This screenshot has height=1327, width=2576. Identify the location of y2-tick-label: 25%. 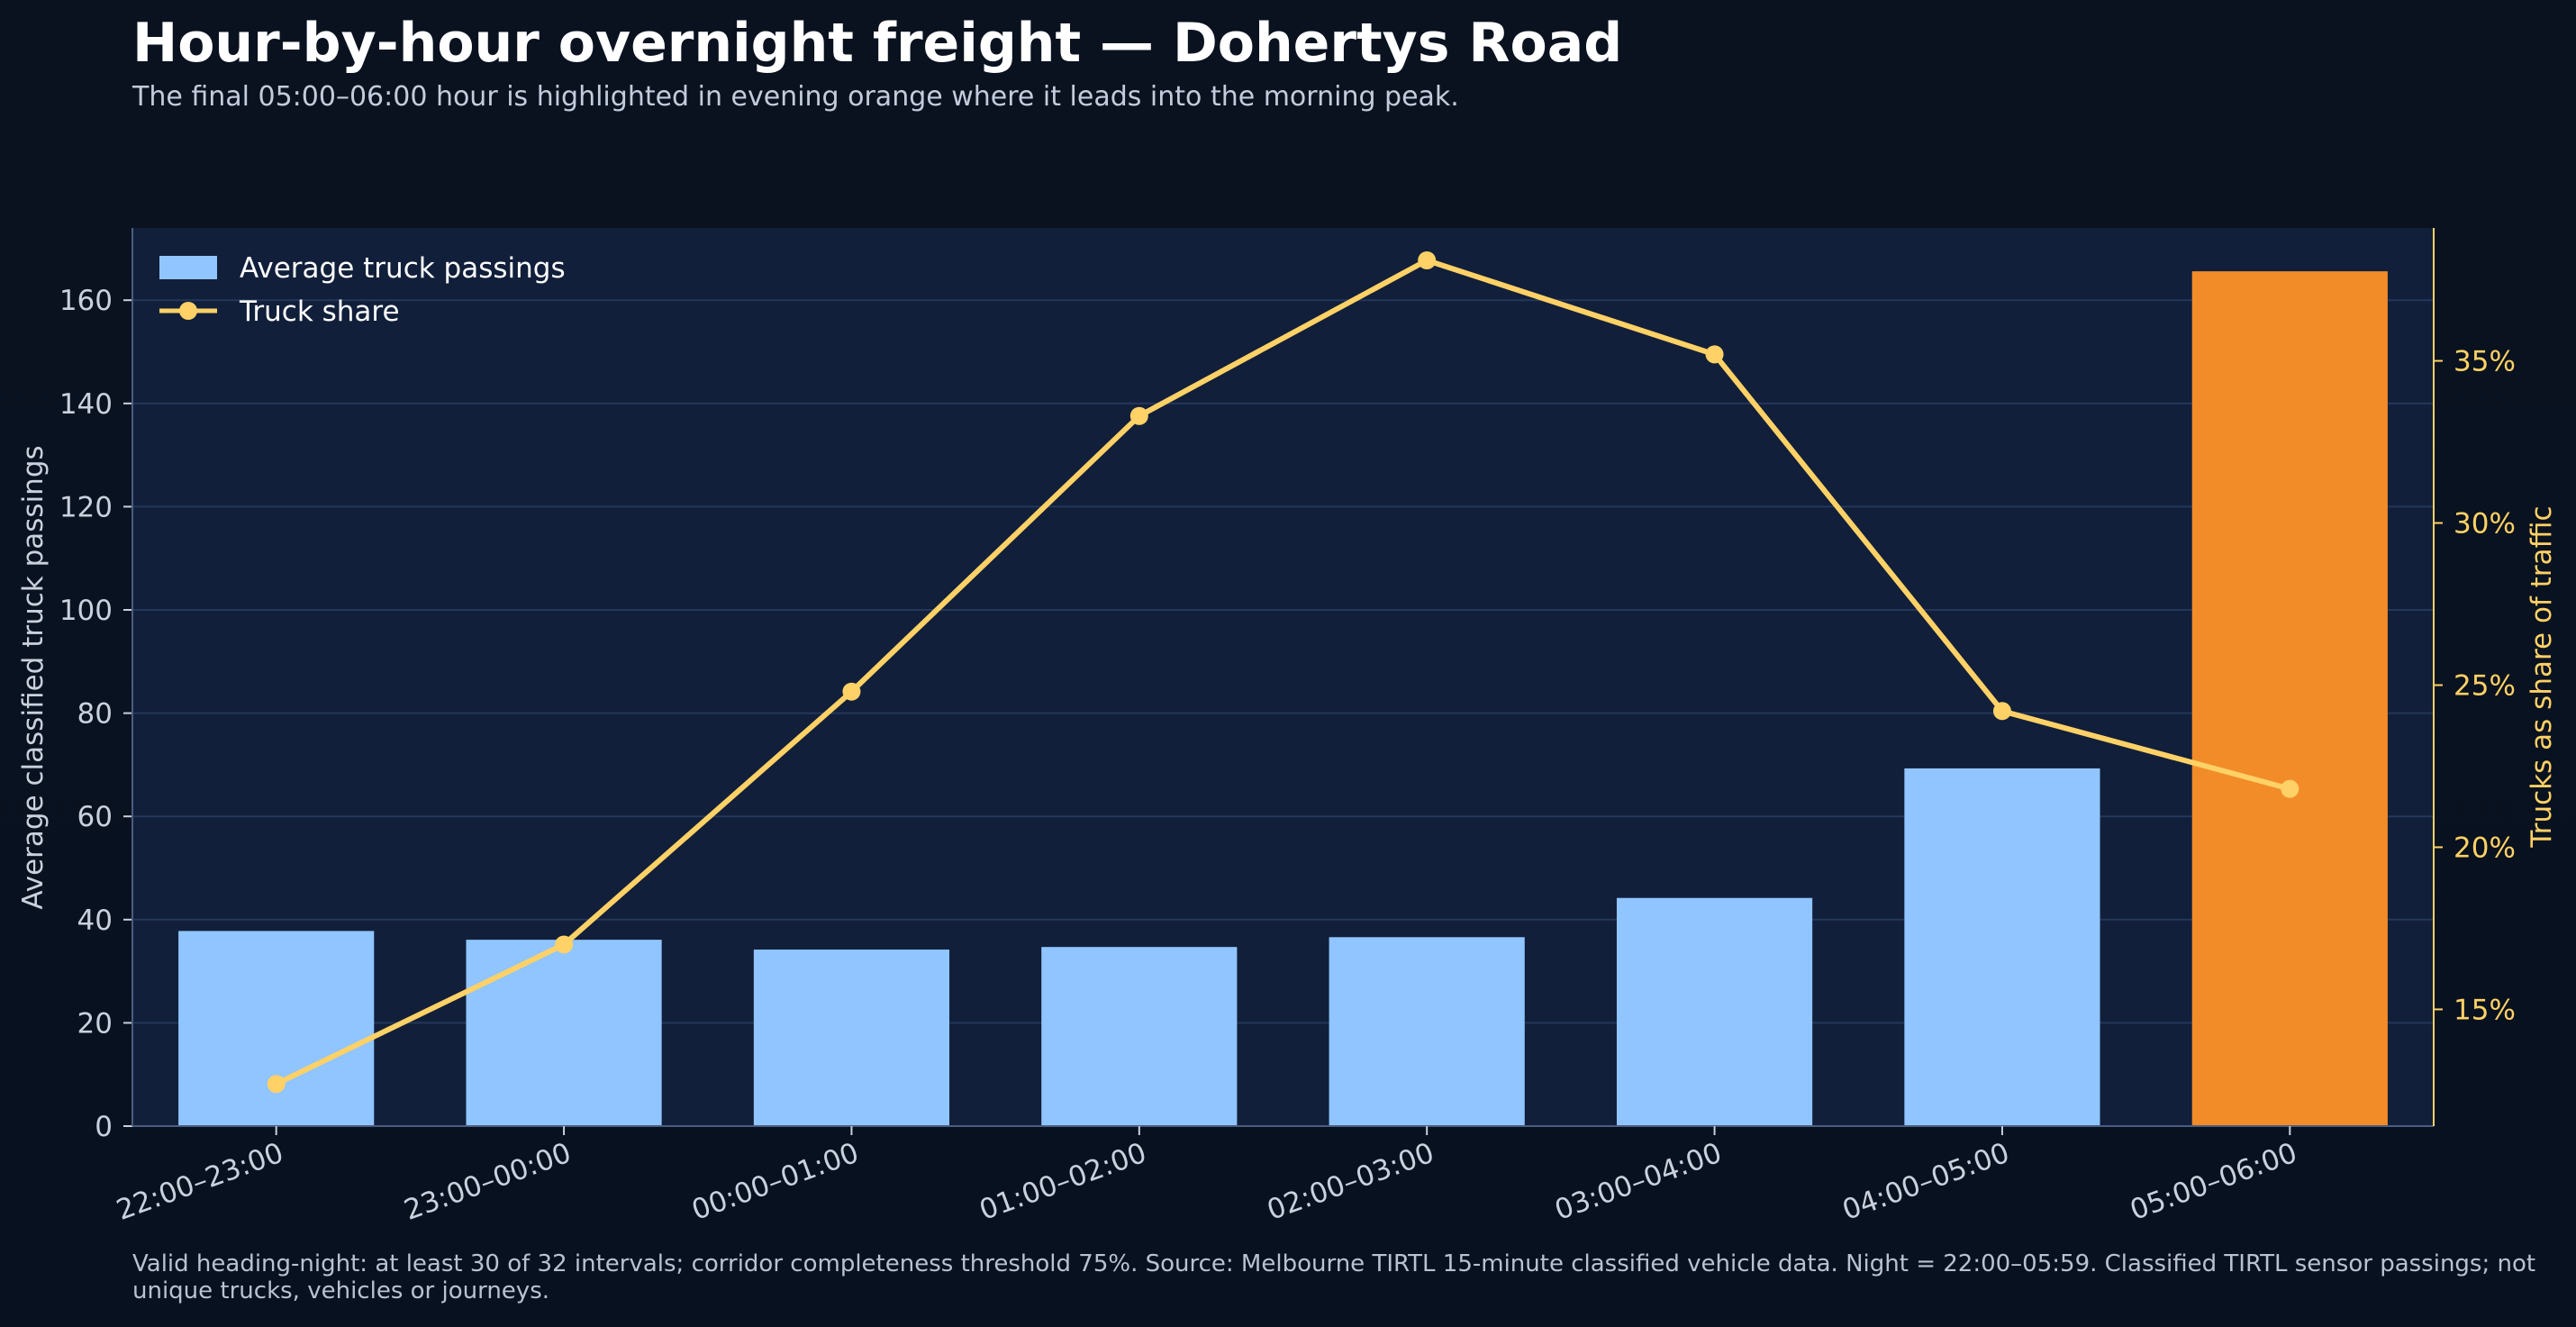
(2485, 686).